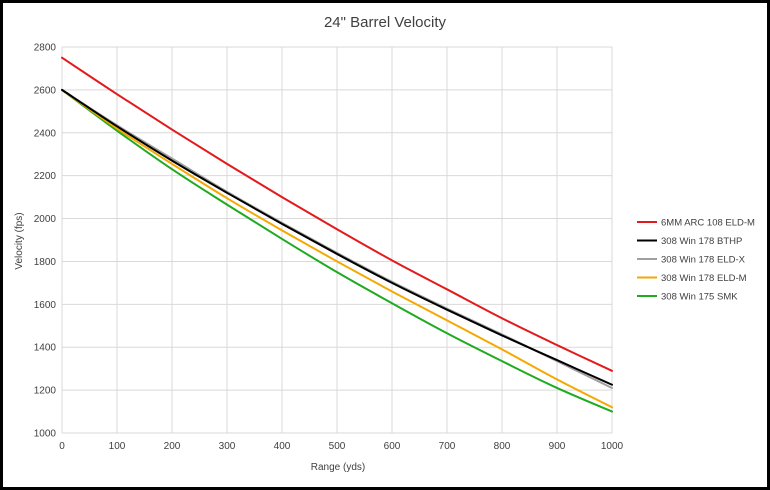 The width and height of the screenshot is (770, 490). What do you see at coordinates (45, 391) in the screenshot?
I see `y-tick-label: 1200` at bounding box center [45, 391].